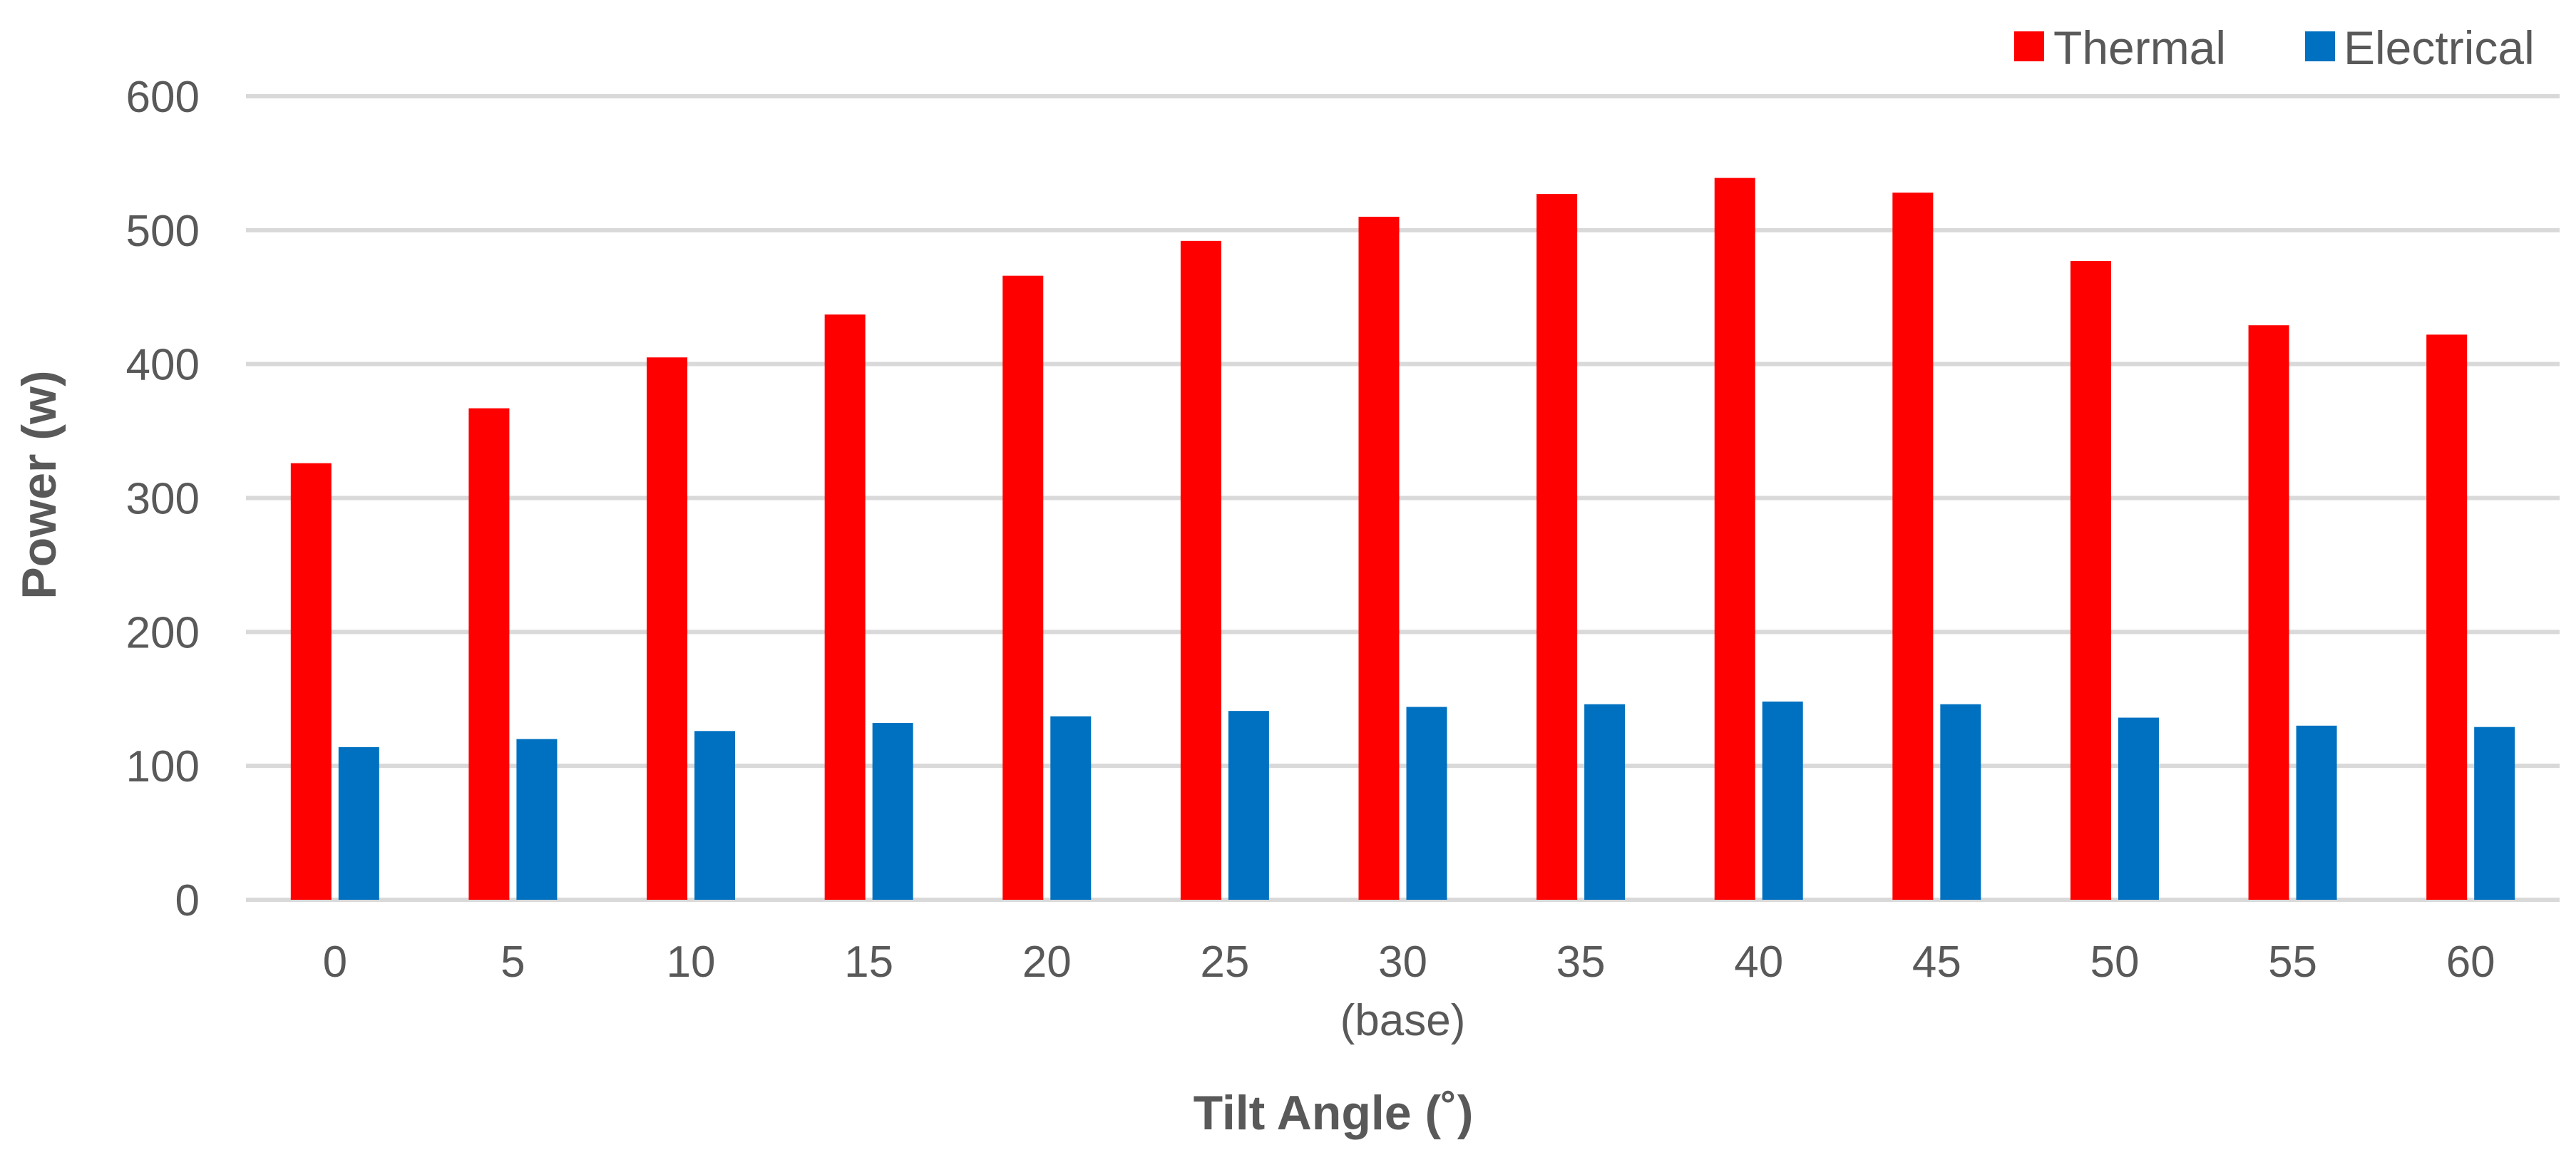 The width and height of the screenshot is (2576, 1160). I want to click on x-tick-label: 5, so click(513, 963).